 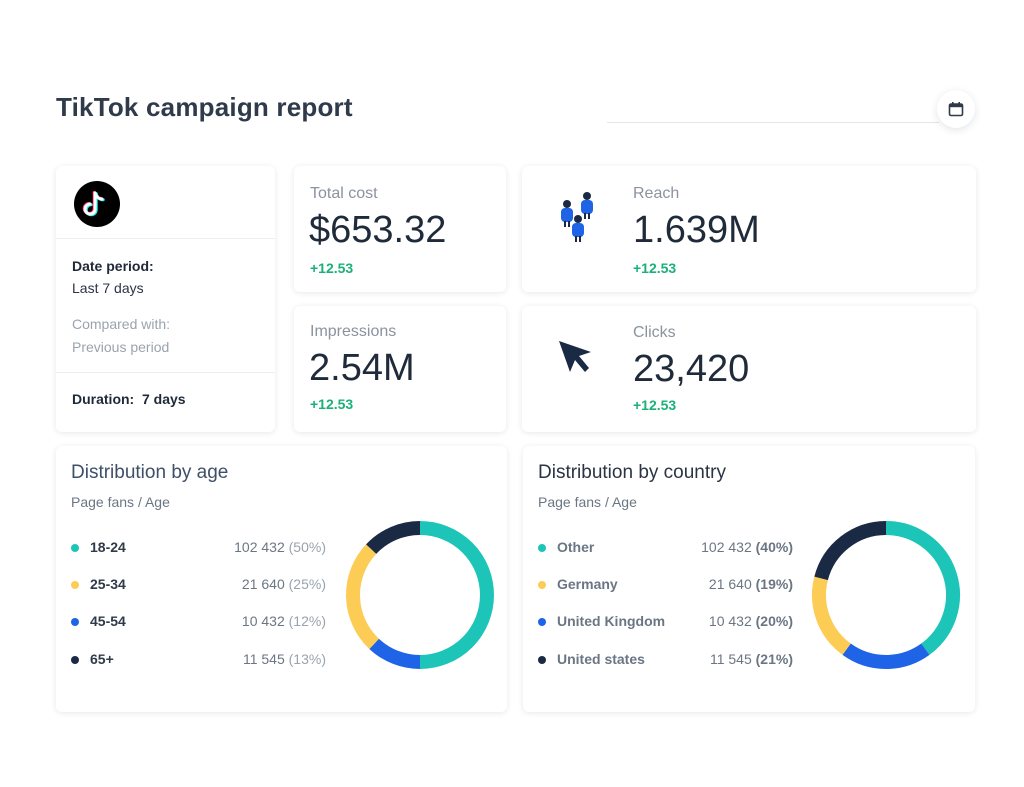 I want to click on clicks-change: +12.53, so click(x=655, y=405).